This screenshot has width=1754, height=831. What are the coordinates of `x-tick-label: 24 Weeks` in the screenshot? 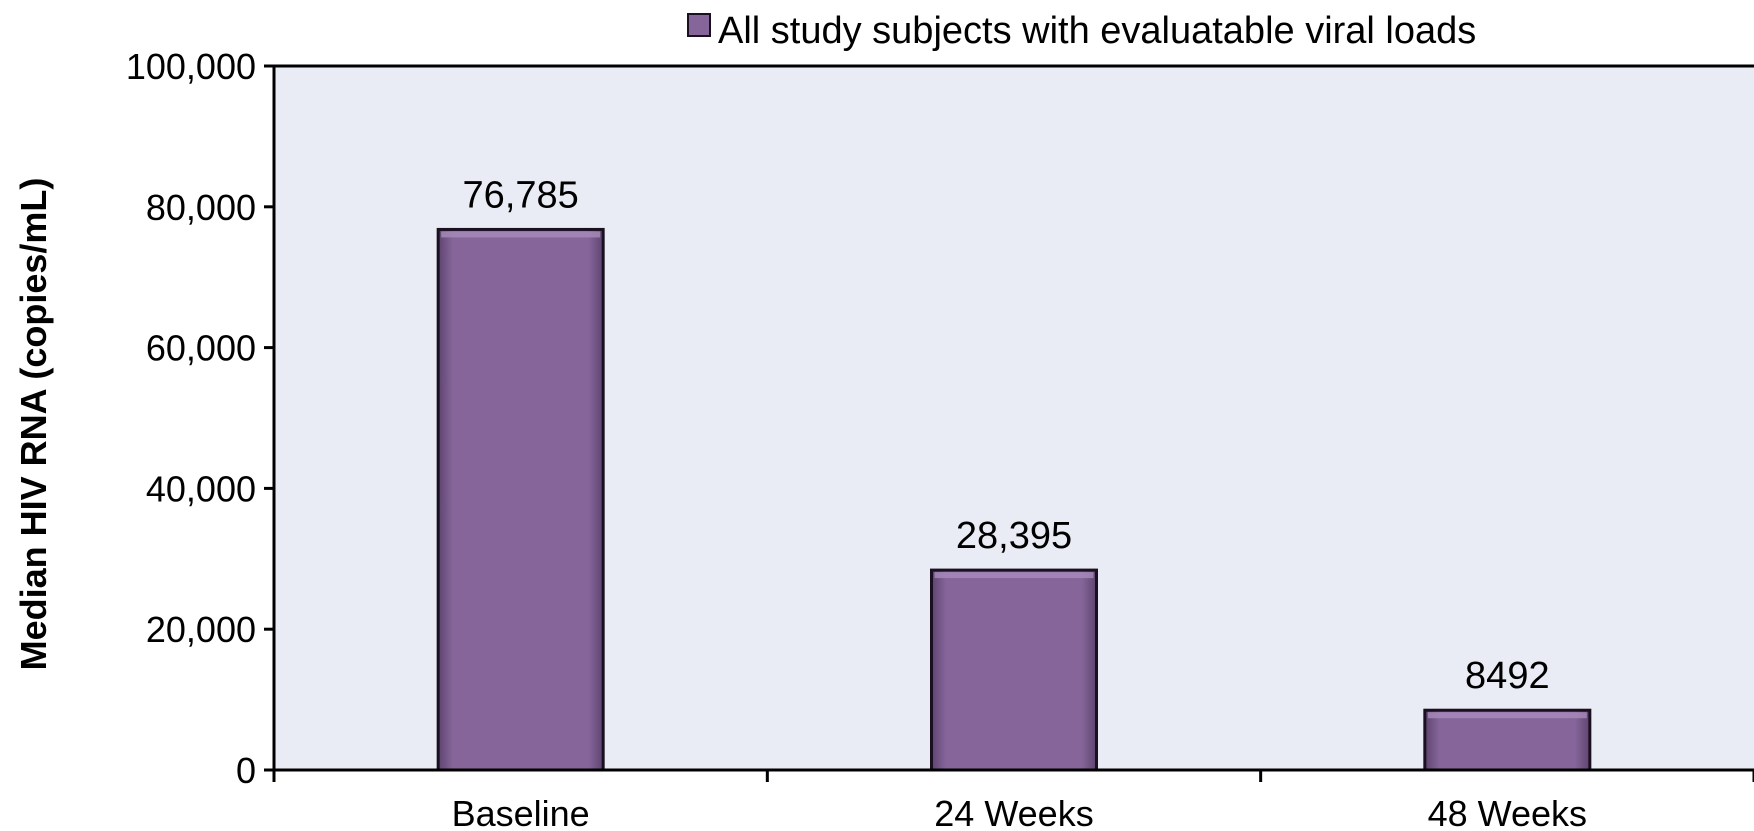 It's located at (1013, 812).